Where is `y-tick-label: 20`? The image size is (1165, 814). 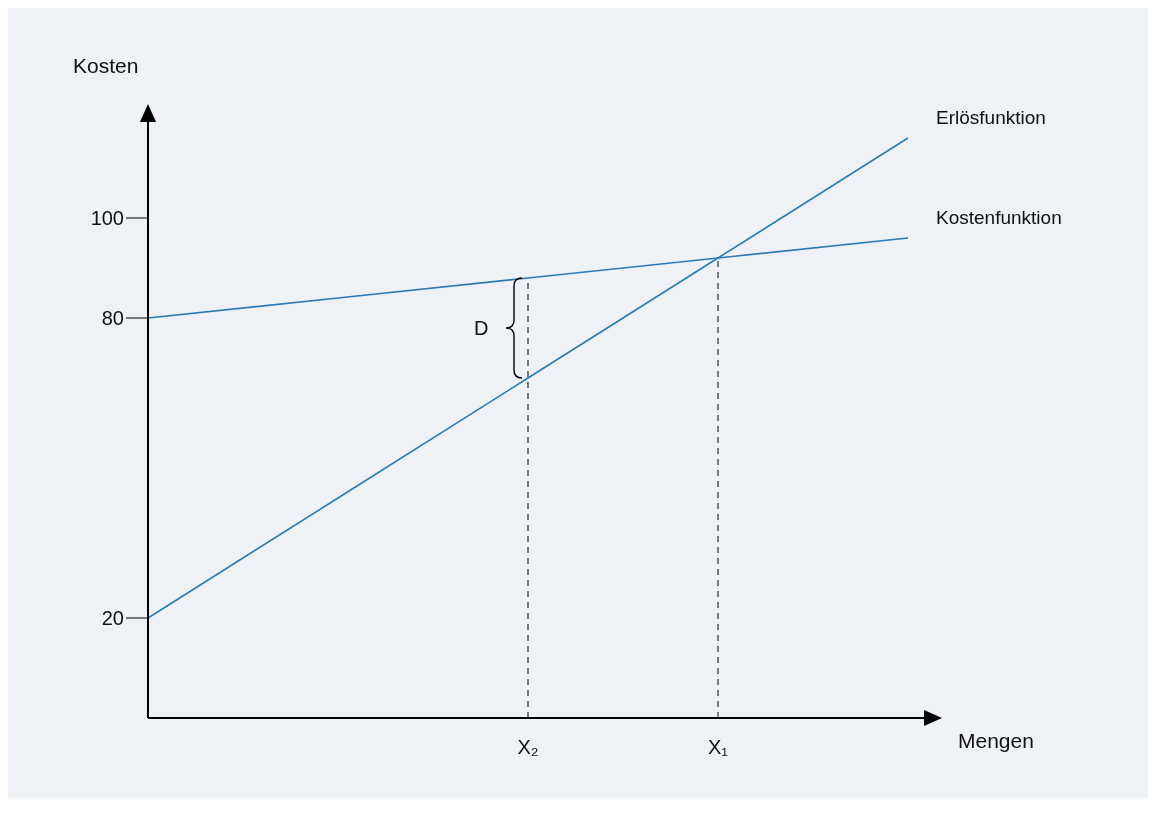
y-tick-label: 20 is located at coordinates (112, 618).